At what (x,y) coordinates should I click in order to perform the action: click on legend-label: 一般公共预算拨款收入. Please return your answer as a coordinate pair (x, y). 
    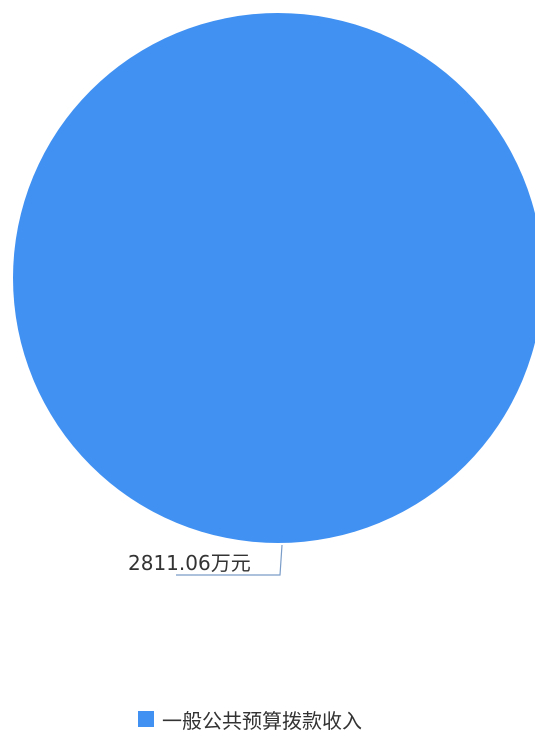
    Looking at the image, I should click on (262, 720).